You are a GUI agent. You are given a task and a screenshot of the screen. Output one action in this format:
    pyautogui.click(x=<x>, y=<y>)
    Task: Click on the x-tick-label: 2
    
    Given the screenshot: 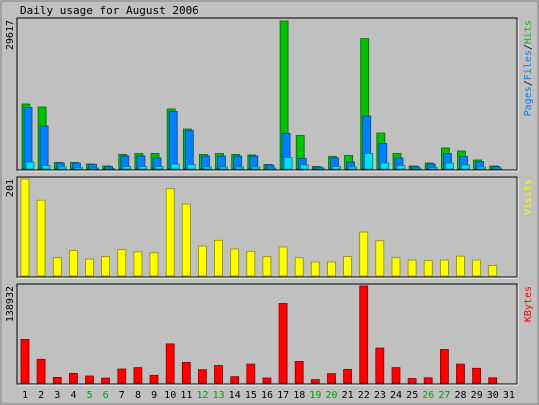 What is the action you would take?
    pyautogui.click(x=41, y=395)
    